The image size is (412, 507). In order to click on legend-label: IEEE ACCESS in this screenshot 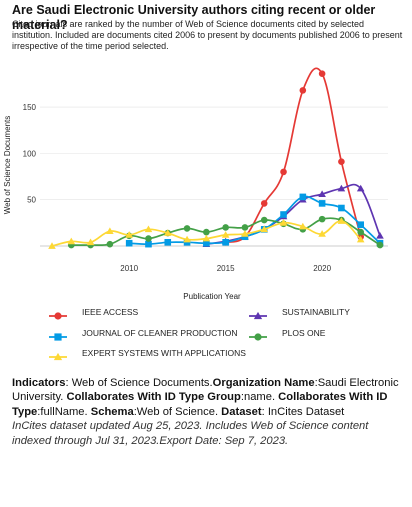, I will do `click(110, 312)`.